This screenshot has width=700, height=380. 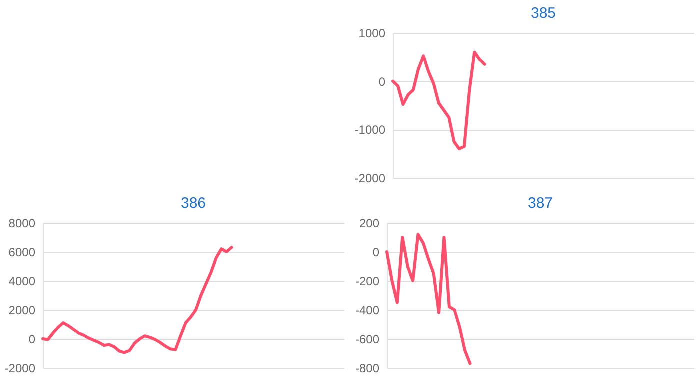 I want to click on y-tick-label: 1000, so click(x=372, y=33).